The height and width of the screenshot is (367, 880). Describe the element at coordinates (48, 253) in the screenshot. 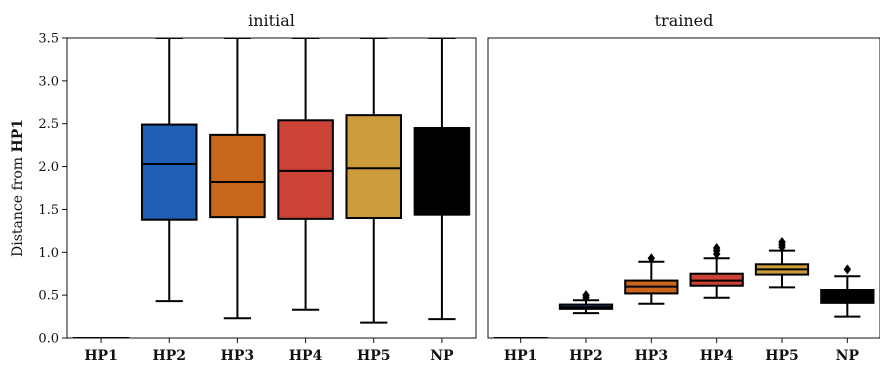

I see `y-tick-label: 1.0` at that location.